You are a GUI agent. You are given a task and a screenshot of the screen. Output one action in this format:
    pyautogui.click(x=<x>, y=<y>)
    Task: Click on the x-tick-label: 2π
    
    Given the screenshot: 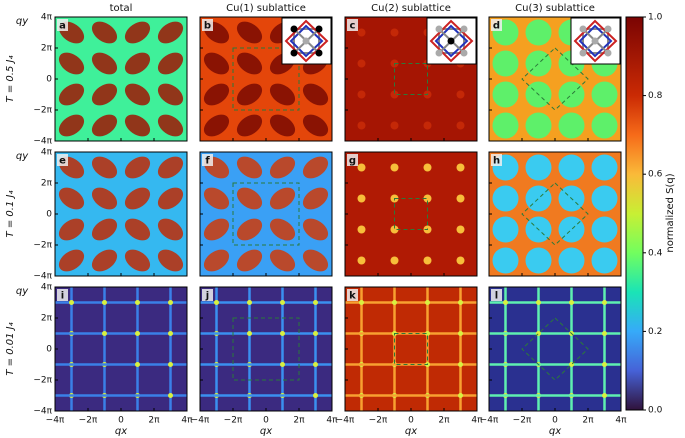 What is the action you would take?
    pyautogui.click(x=444, y=421)
    